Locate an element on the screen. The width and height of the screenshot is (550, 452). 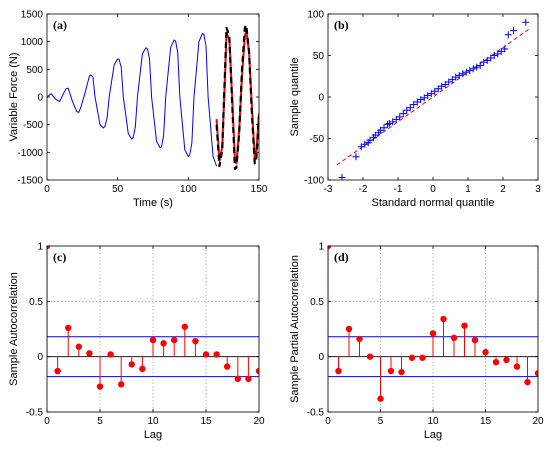
y-tick-label: 100 is located at coordinates (315, 15).